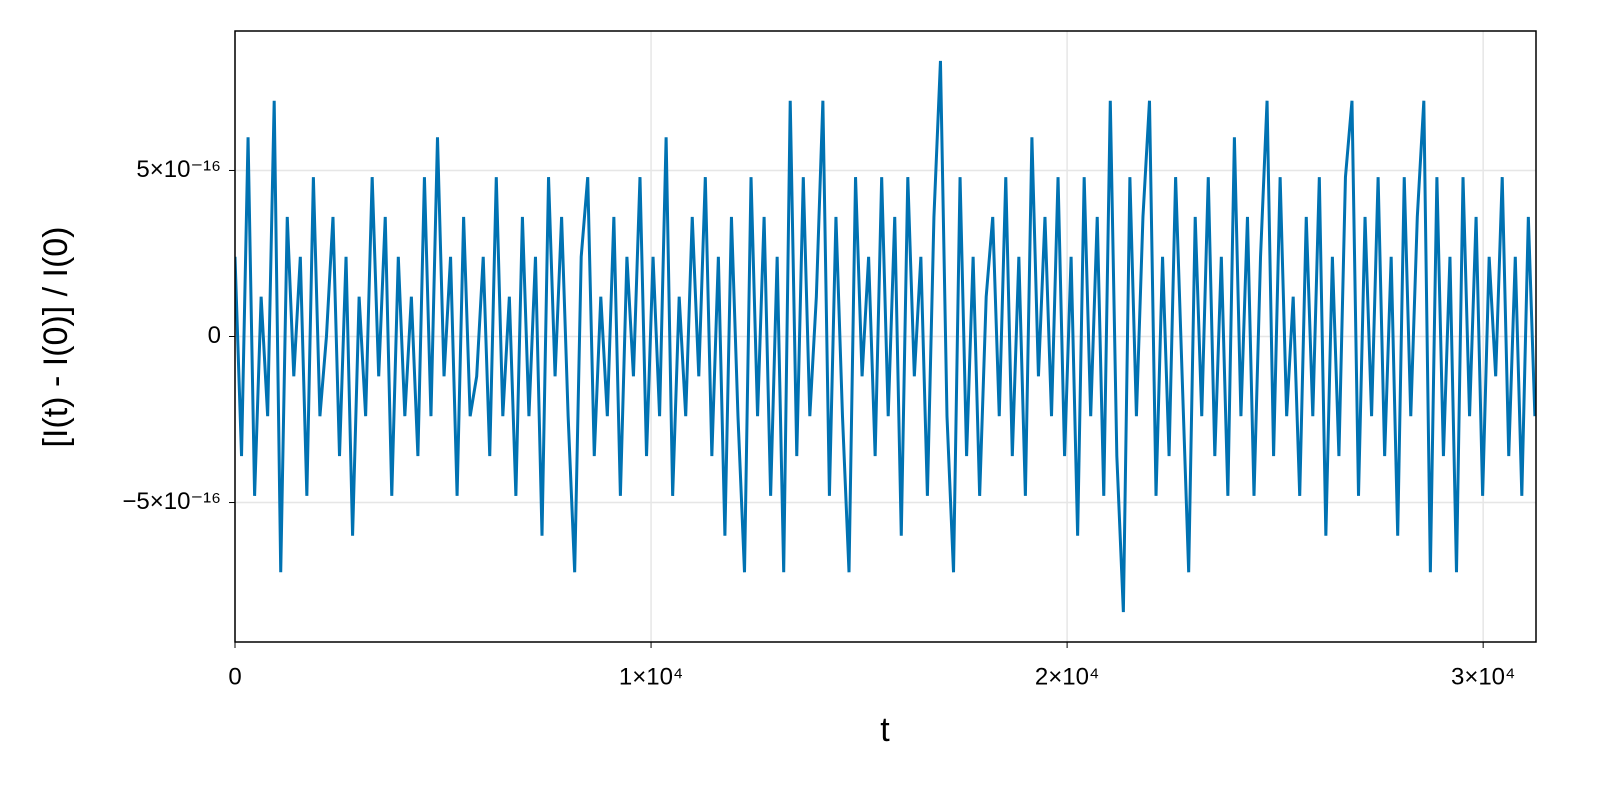  I want to click on x-tick-label: 3×10⁴, so click(1483, 676).